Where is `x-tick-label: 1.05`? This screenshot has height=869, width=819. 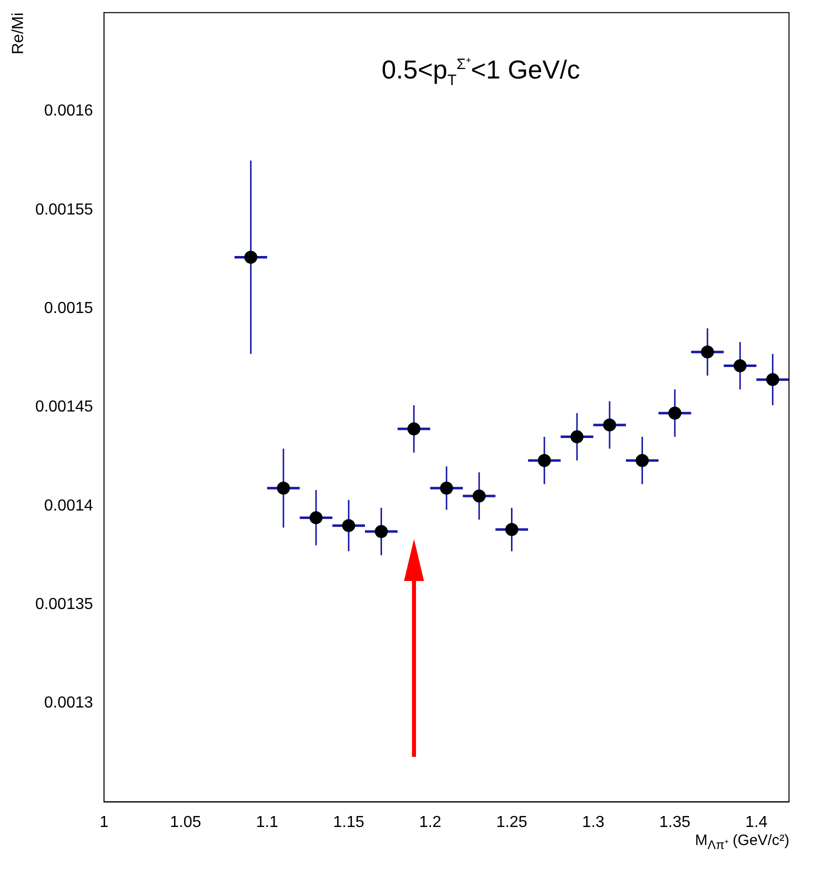
x-tick-label: 1.05 is located at coordinates (186, 822).